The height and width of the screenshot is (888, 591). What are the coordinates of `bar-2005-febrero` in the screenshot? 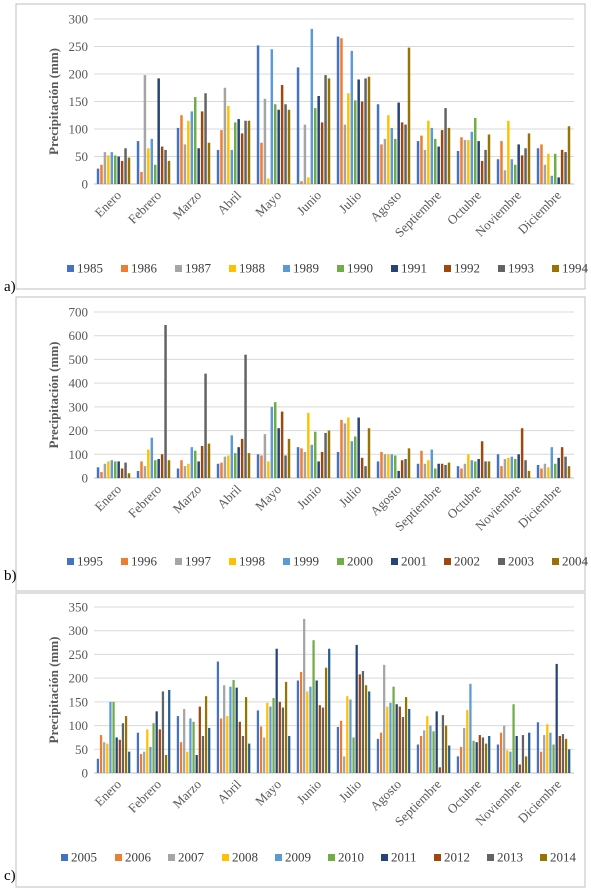 It's located at (138, 752).